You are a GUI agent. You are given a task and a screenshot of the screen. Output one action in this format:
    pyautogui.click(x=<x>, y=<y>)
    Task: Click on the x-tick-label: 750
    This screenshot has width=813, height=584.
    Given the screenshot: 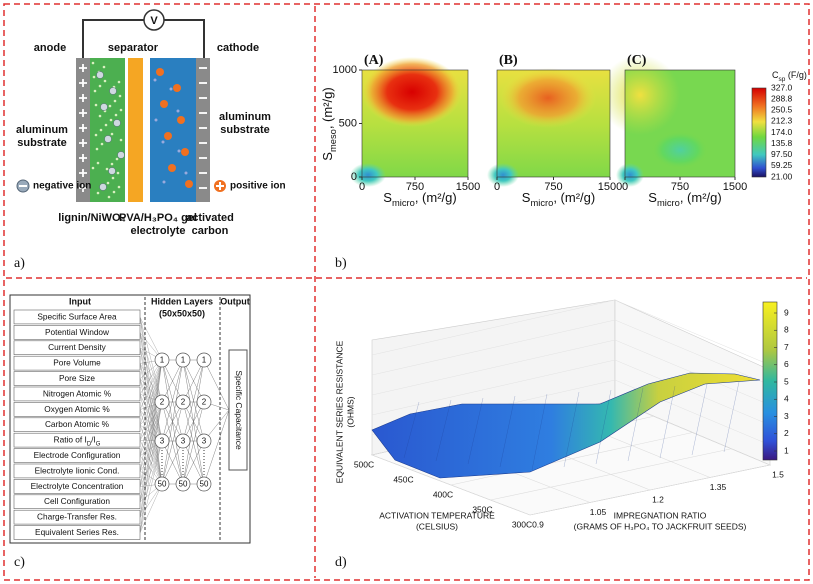 What is the action you would take?
    pyautogui.click(x=680, y=187)
    